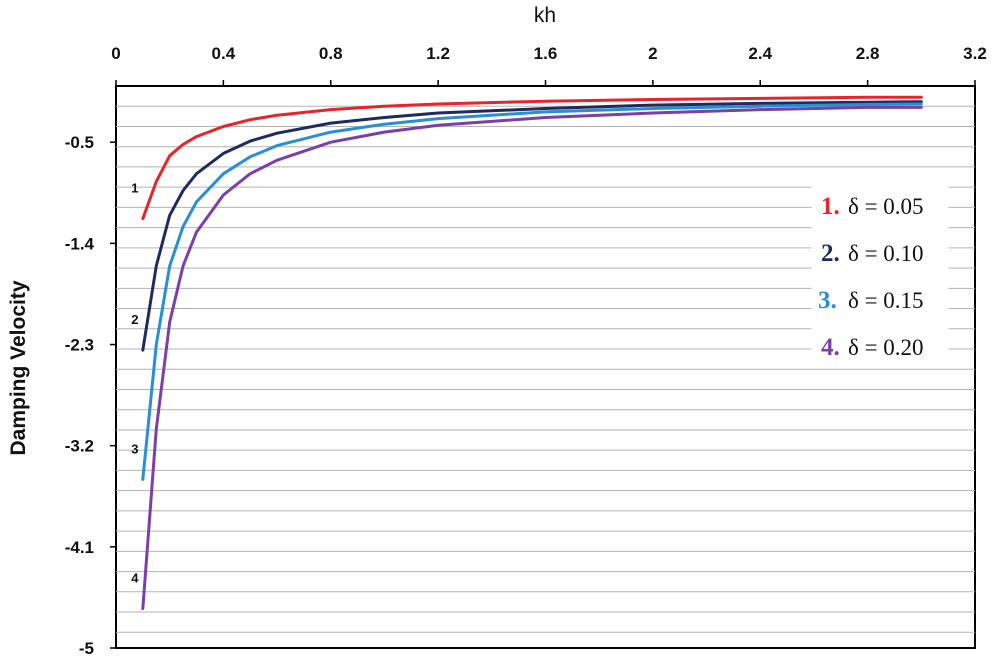 The width and height of the screenshot is (995, 660). I want to click on legend-number-4: 4., so click(830, 347).